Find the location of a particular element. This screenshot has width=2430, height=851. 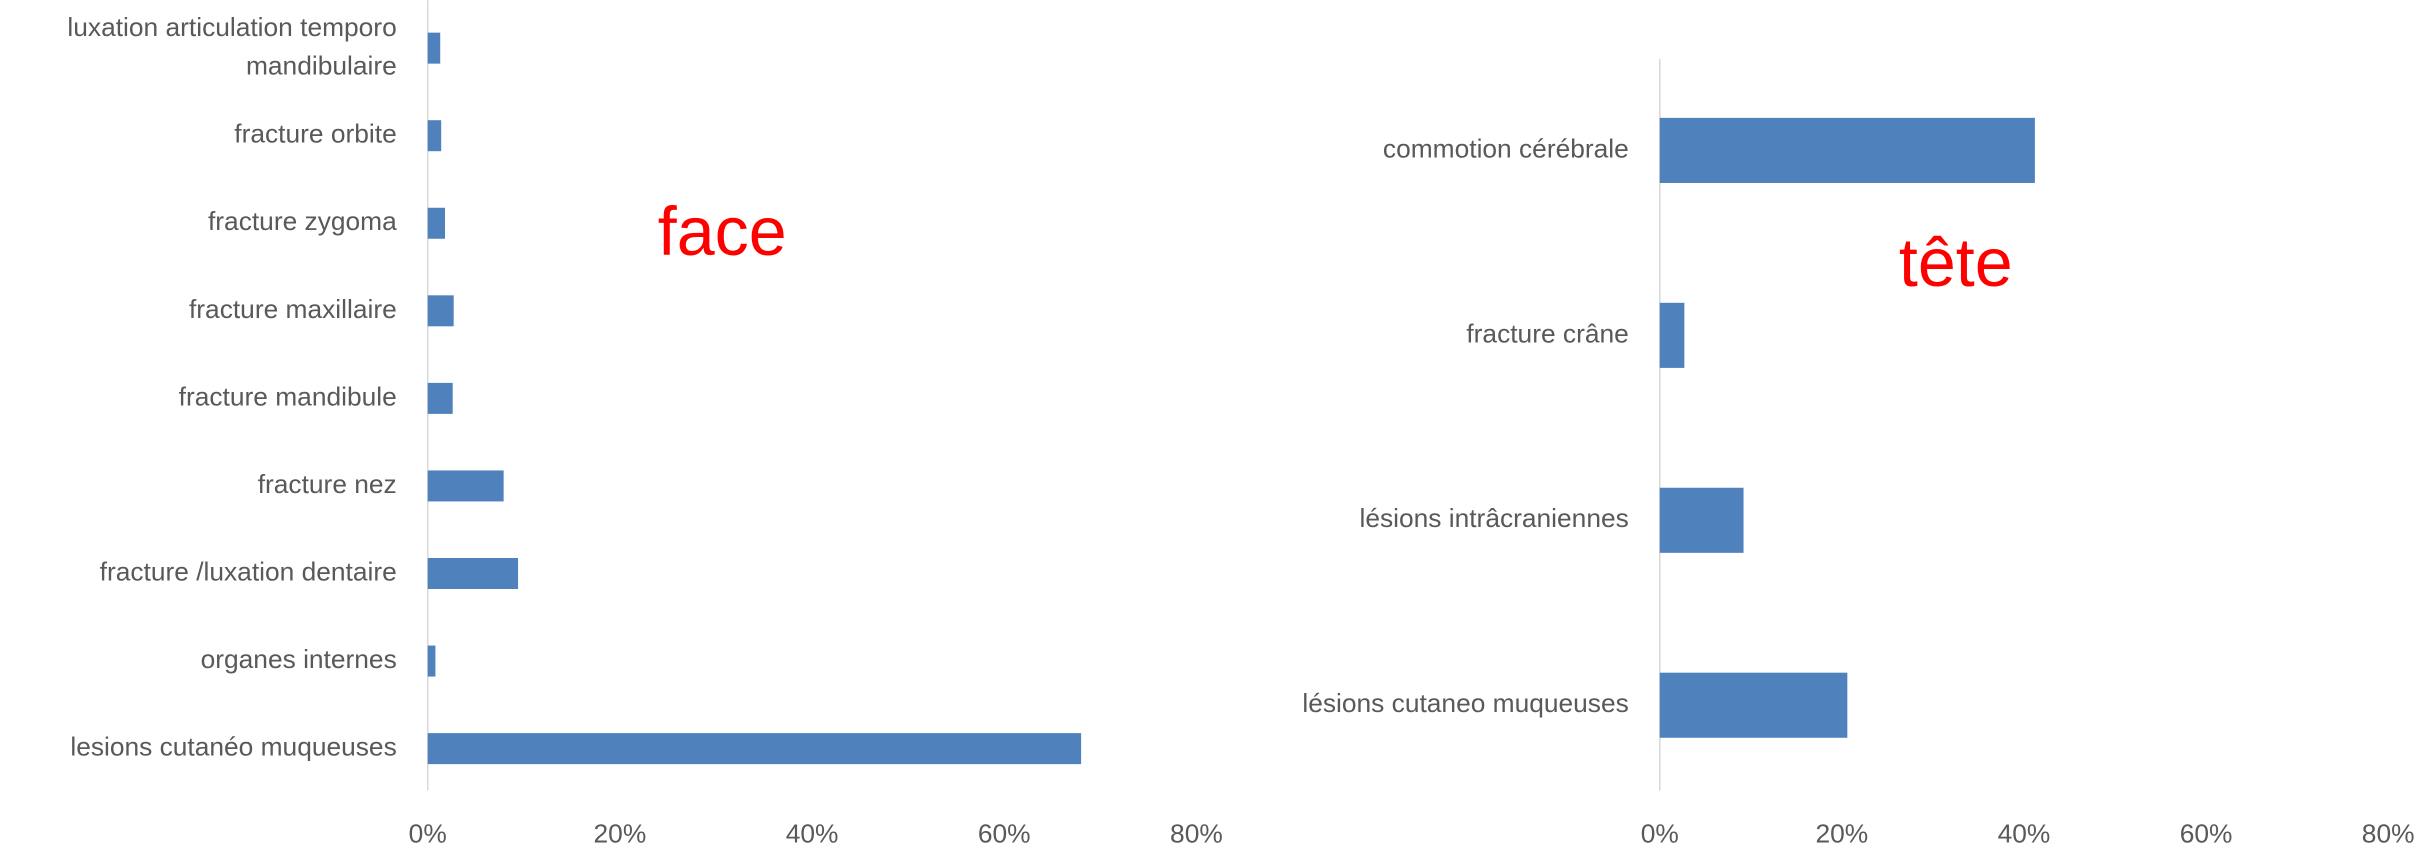

y-tick-label: fracture maxillaire is located at coordinates (293, 309).